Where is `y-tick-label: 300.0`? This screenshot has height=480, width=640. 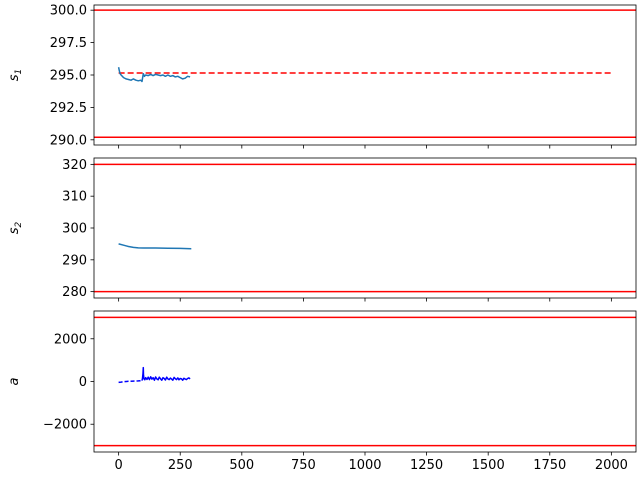 y-tick-label: 300.0 is located at coordinates (68, 11).